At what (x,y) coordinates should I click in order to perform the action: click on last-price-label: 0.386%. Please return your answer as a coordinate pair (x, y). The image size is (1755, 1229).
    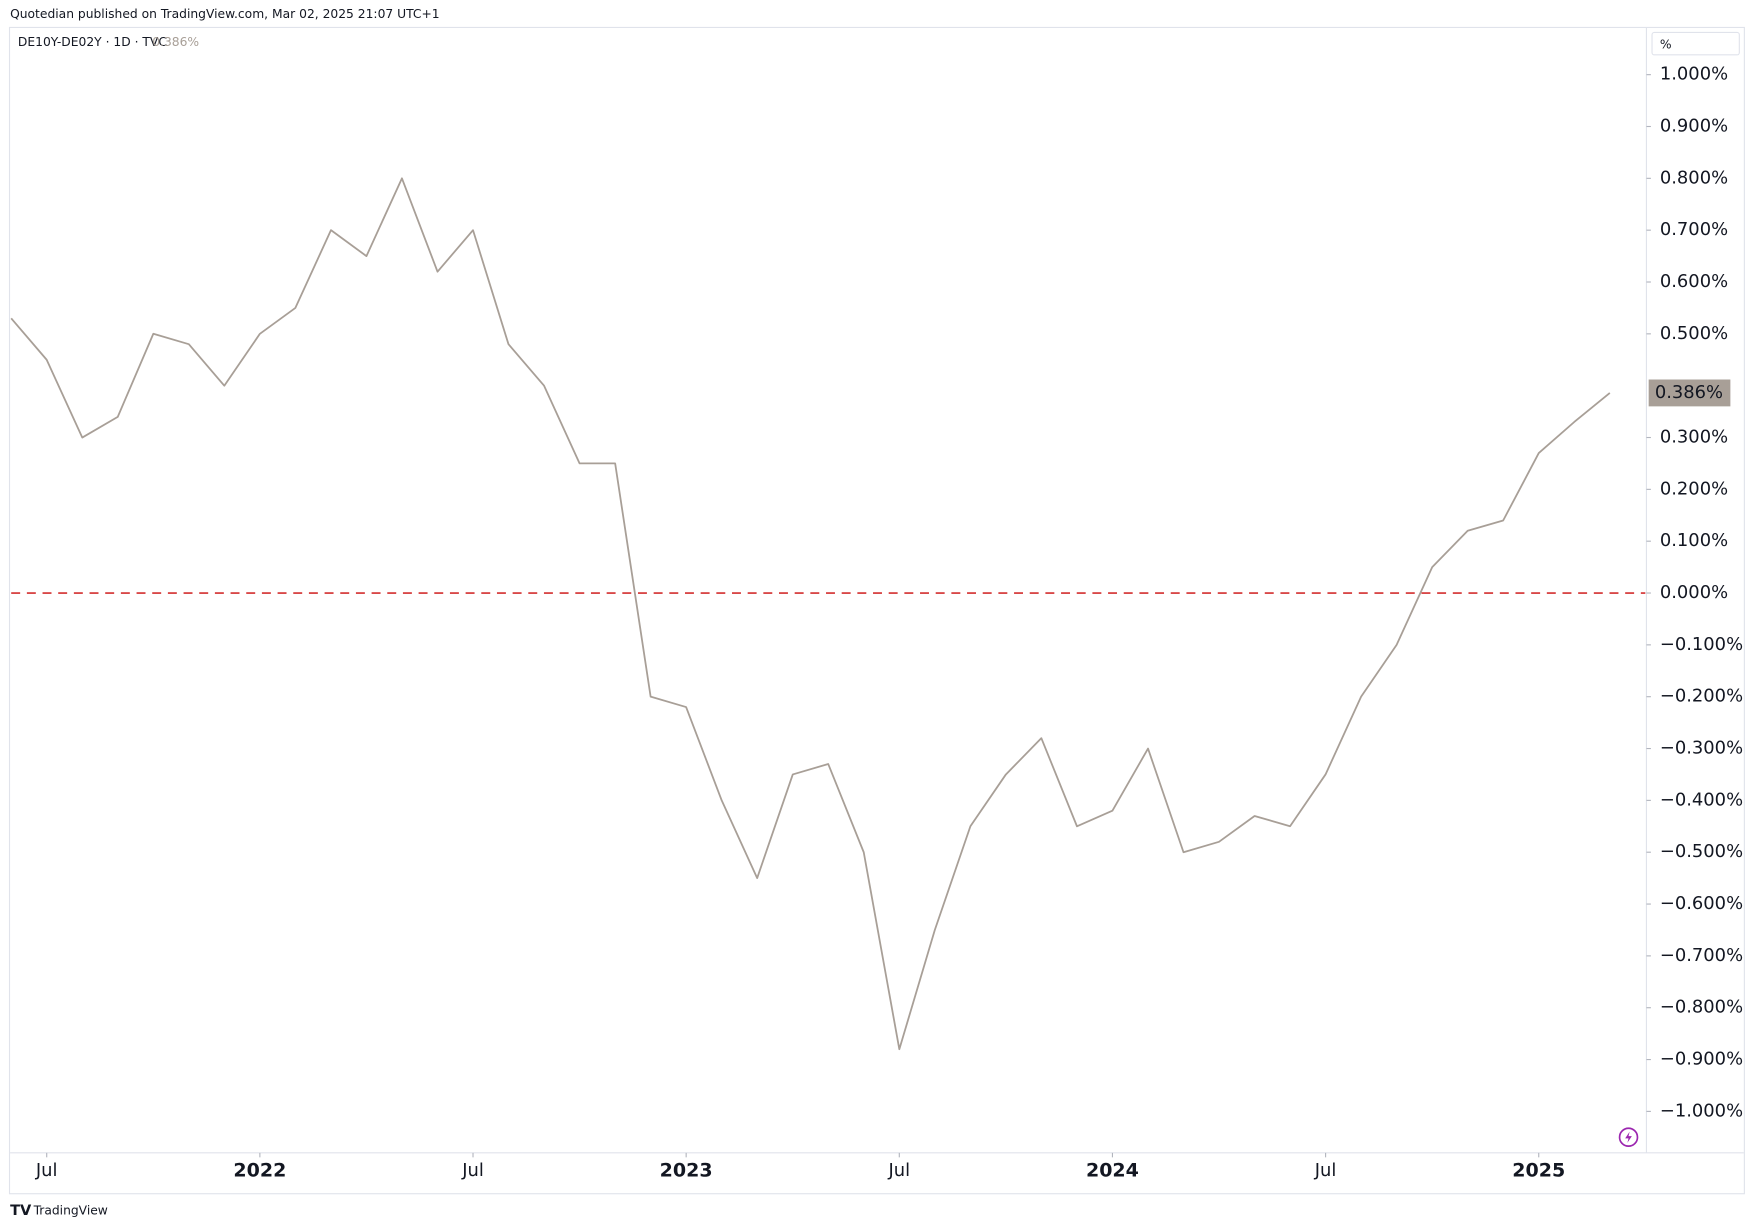
    Looking at the image, I should click on (1689, 392).